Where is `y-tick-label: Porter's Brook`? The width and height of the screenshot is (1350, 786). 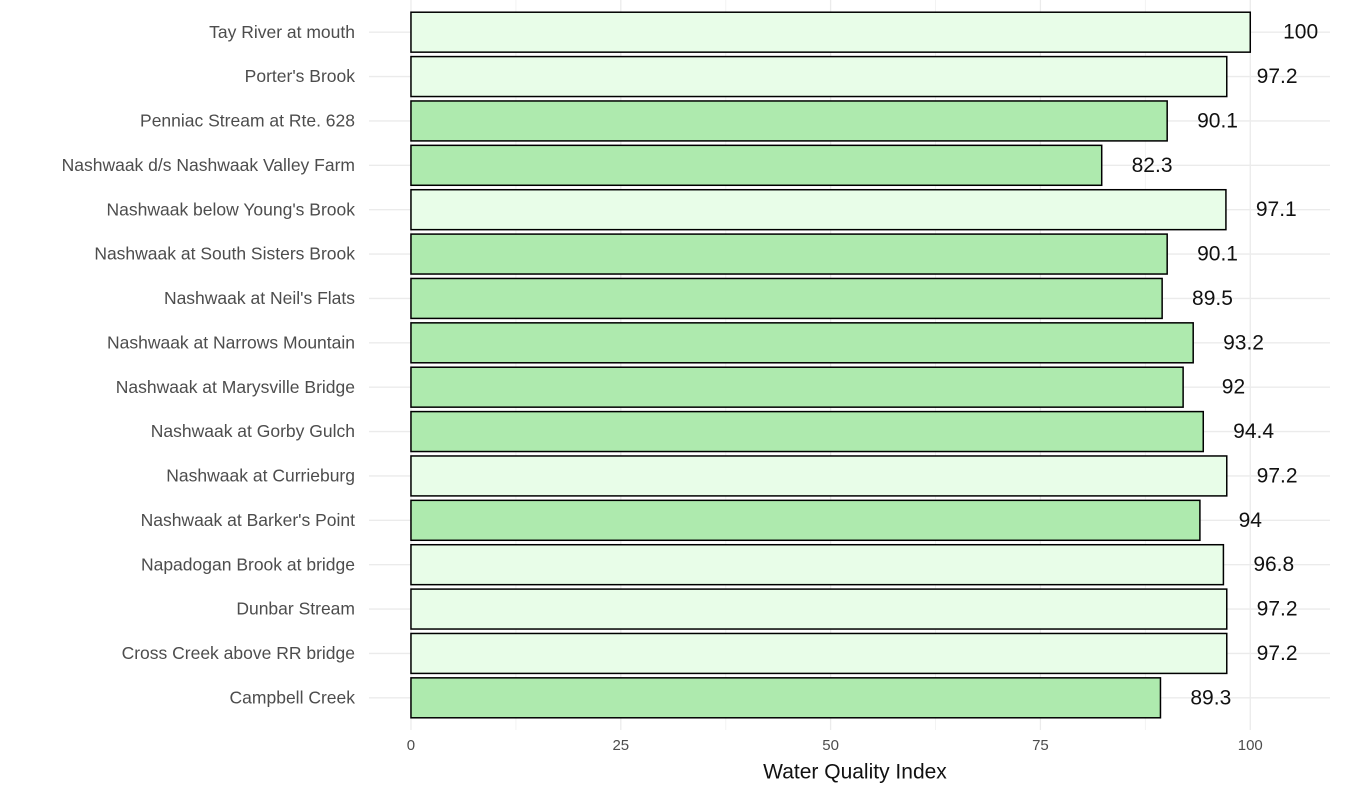 y-tick-label: Porter's Brook is located at coordinates (300, 76).